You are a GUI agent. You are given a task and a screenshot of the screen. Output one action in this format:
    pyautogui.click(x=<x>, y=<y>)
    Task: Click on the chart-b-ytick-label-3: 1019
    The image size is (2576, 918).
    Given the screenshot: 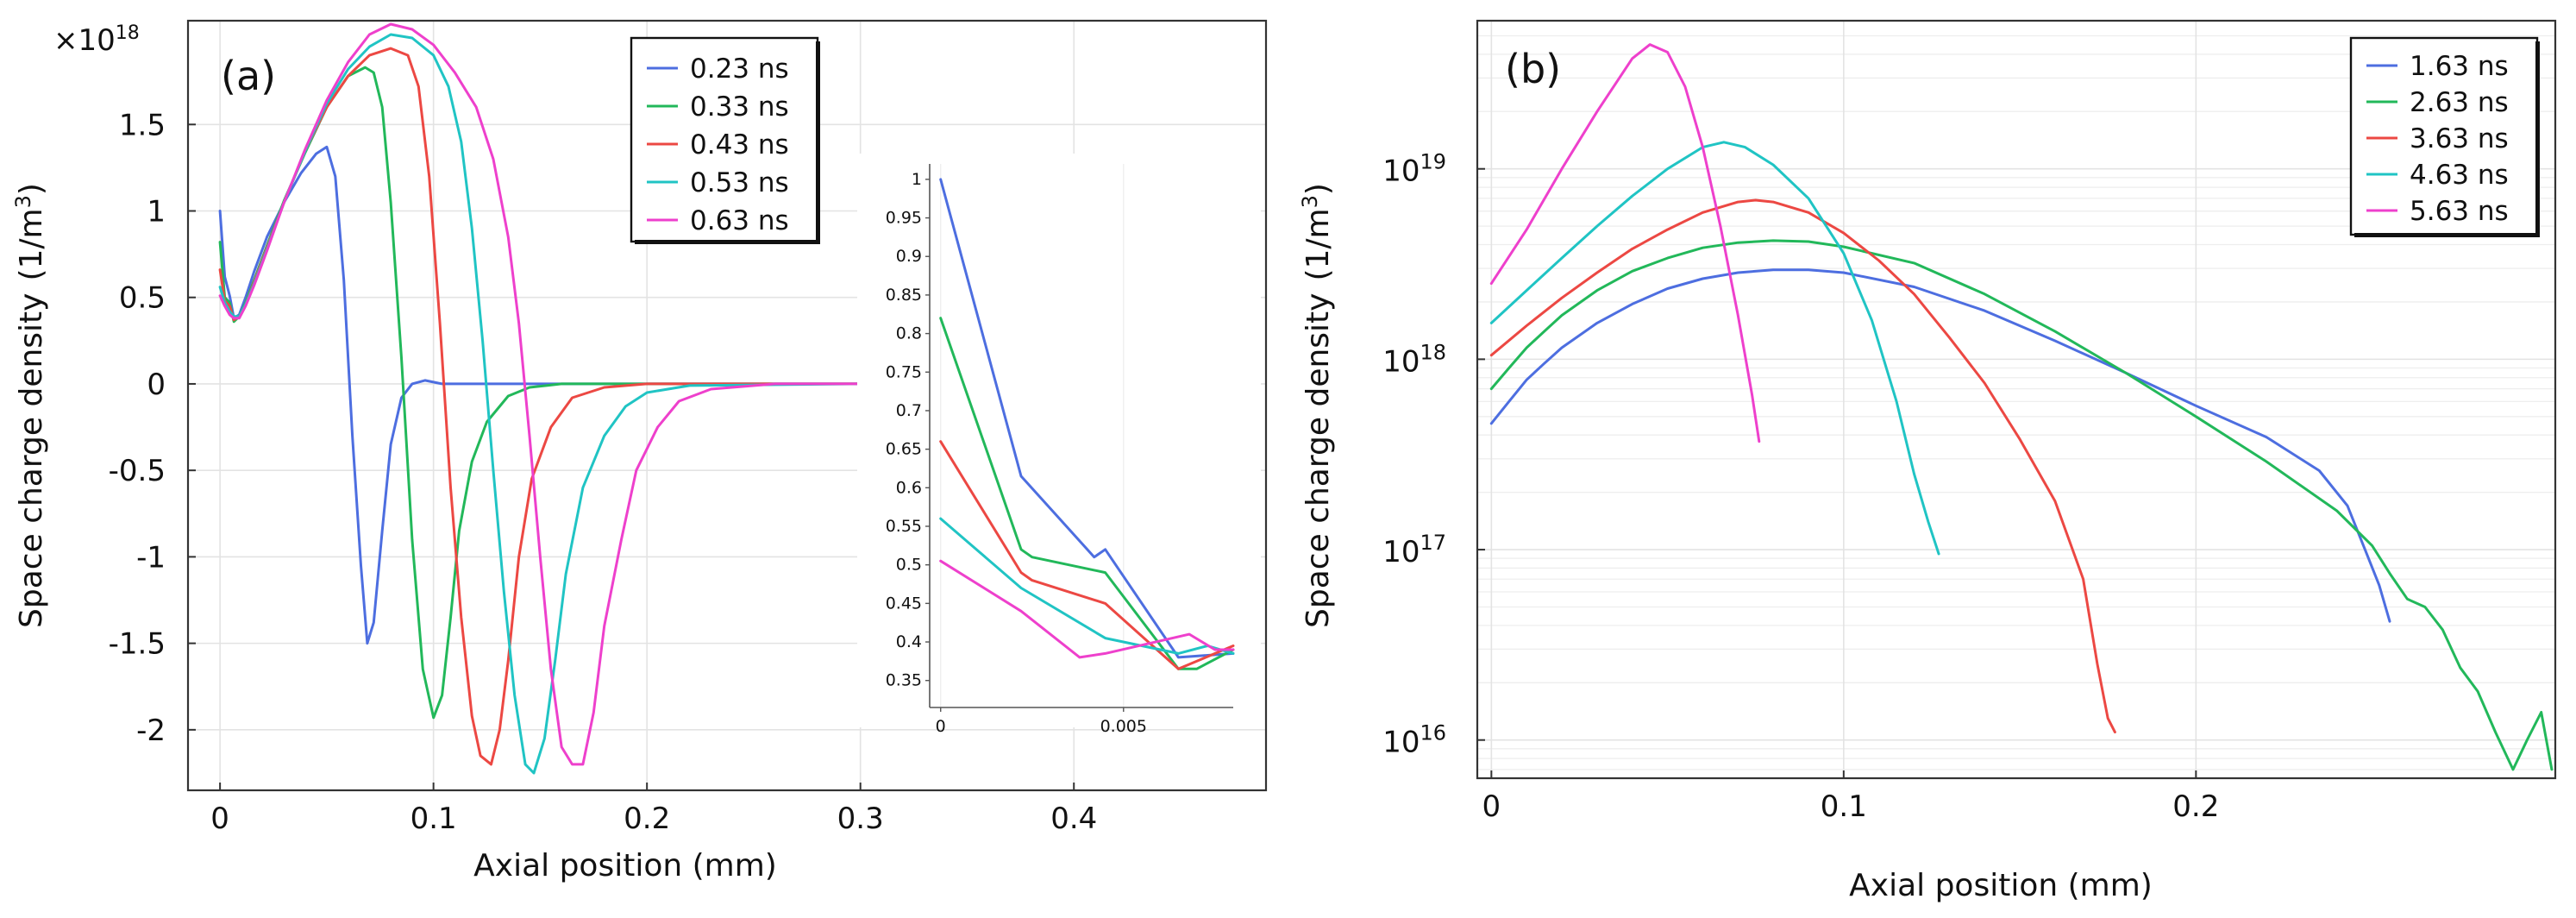 What is the action you would take?
    pyautogui.click(x=1414, y=169)
    